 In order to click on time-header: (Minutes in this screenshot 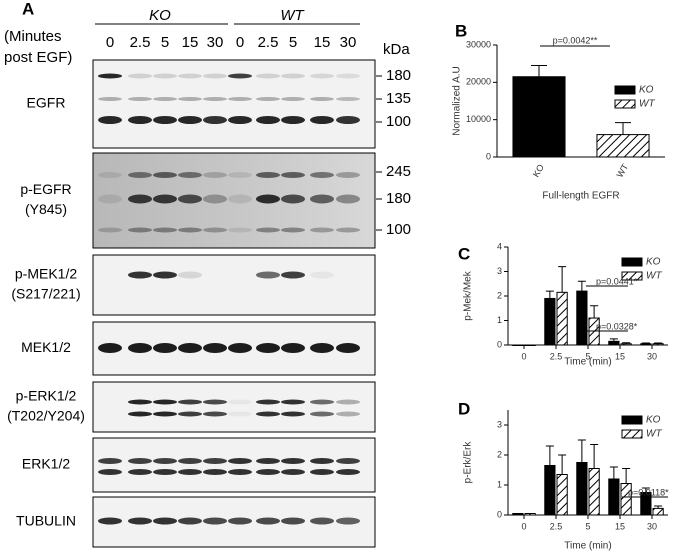, I will do `click(33, 36)`.